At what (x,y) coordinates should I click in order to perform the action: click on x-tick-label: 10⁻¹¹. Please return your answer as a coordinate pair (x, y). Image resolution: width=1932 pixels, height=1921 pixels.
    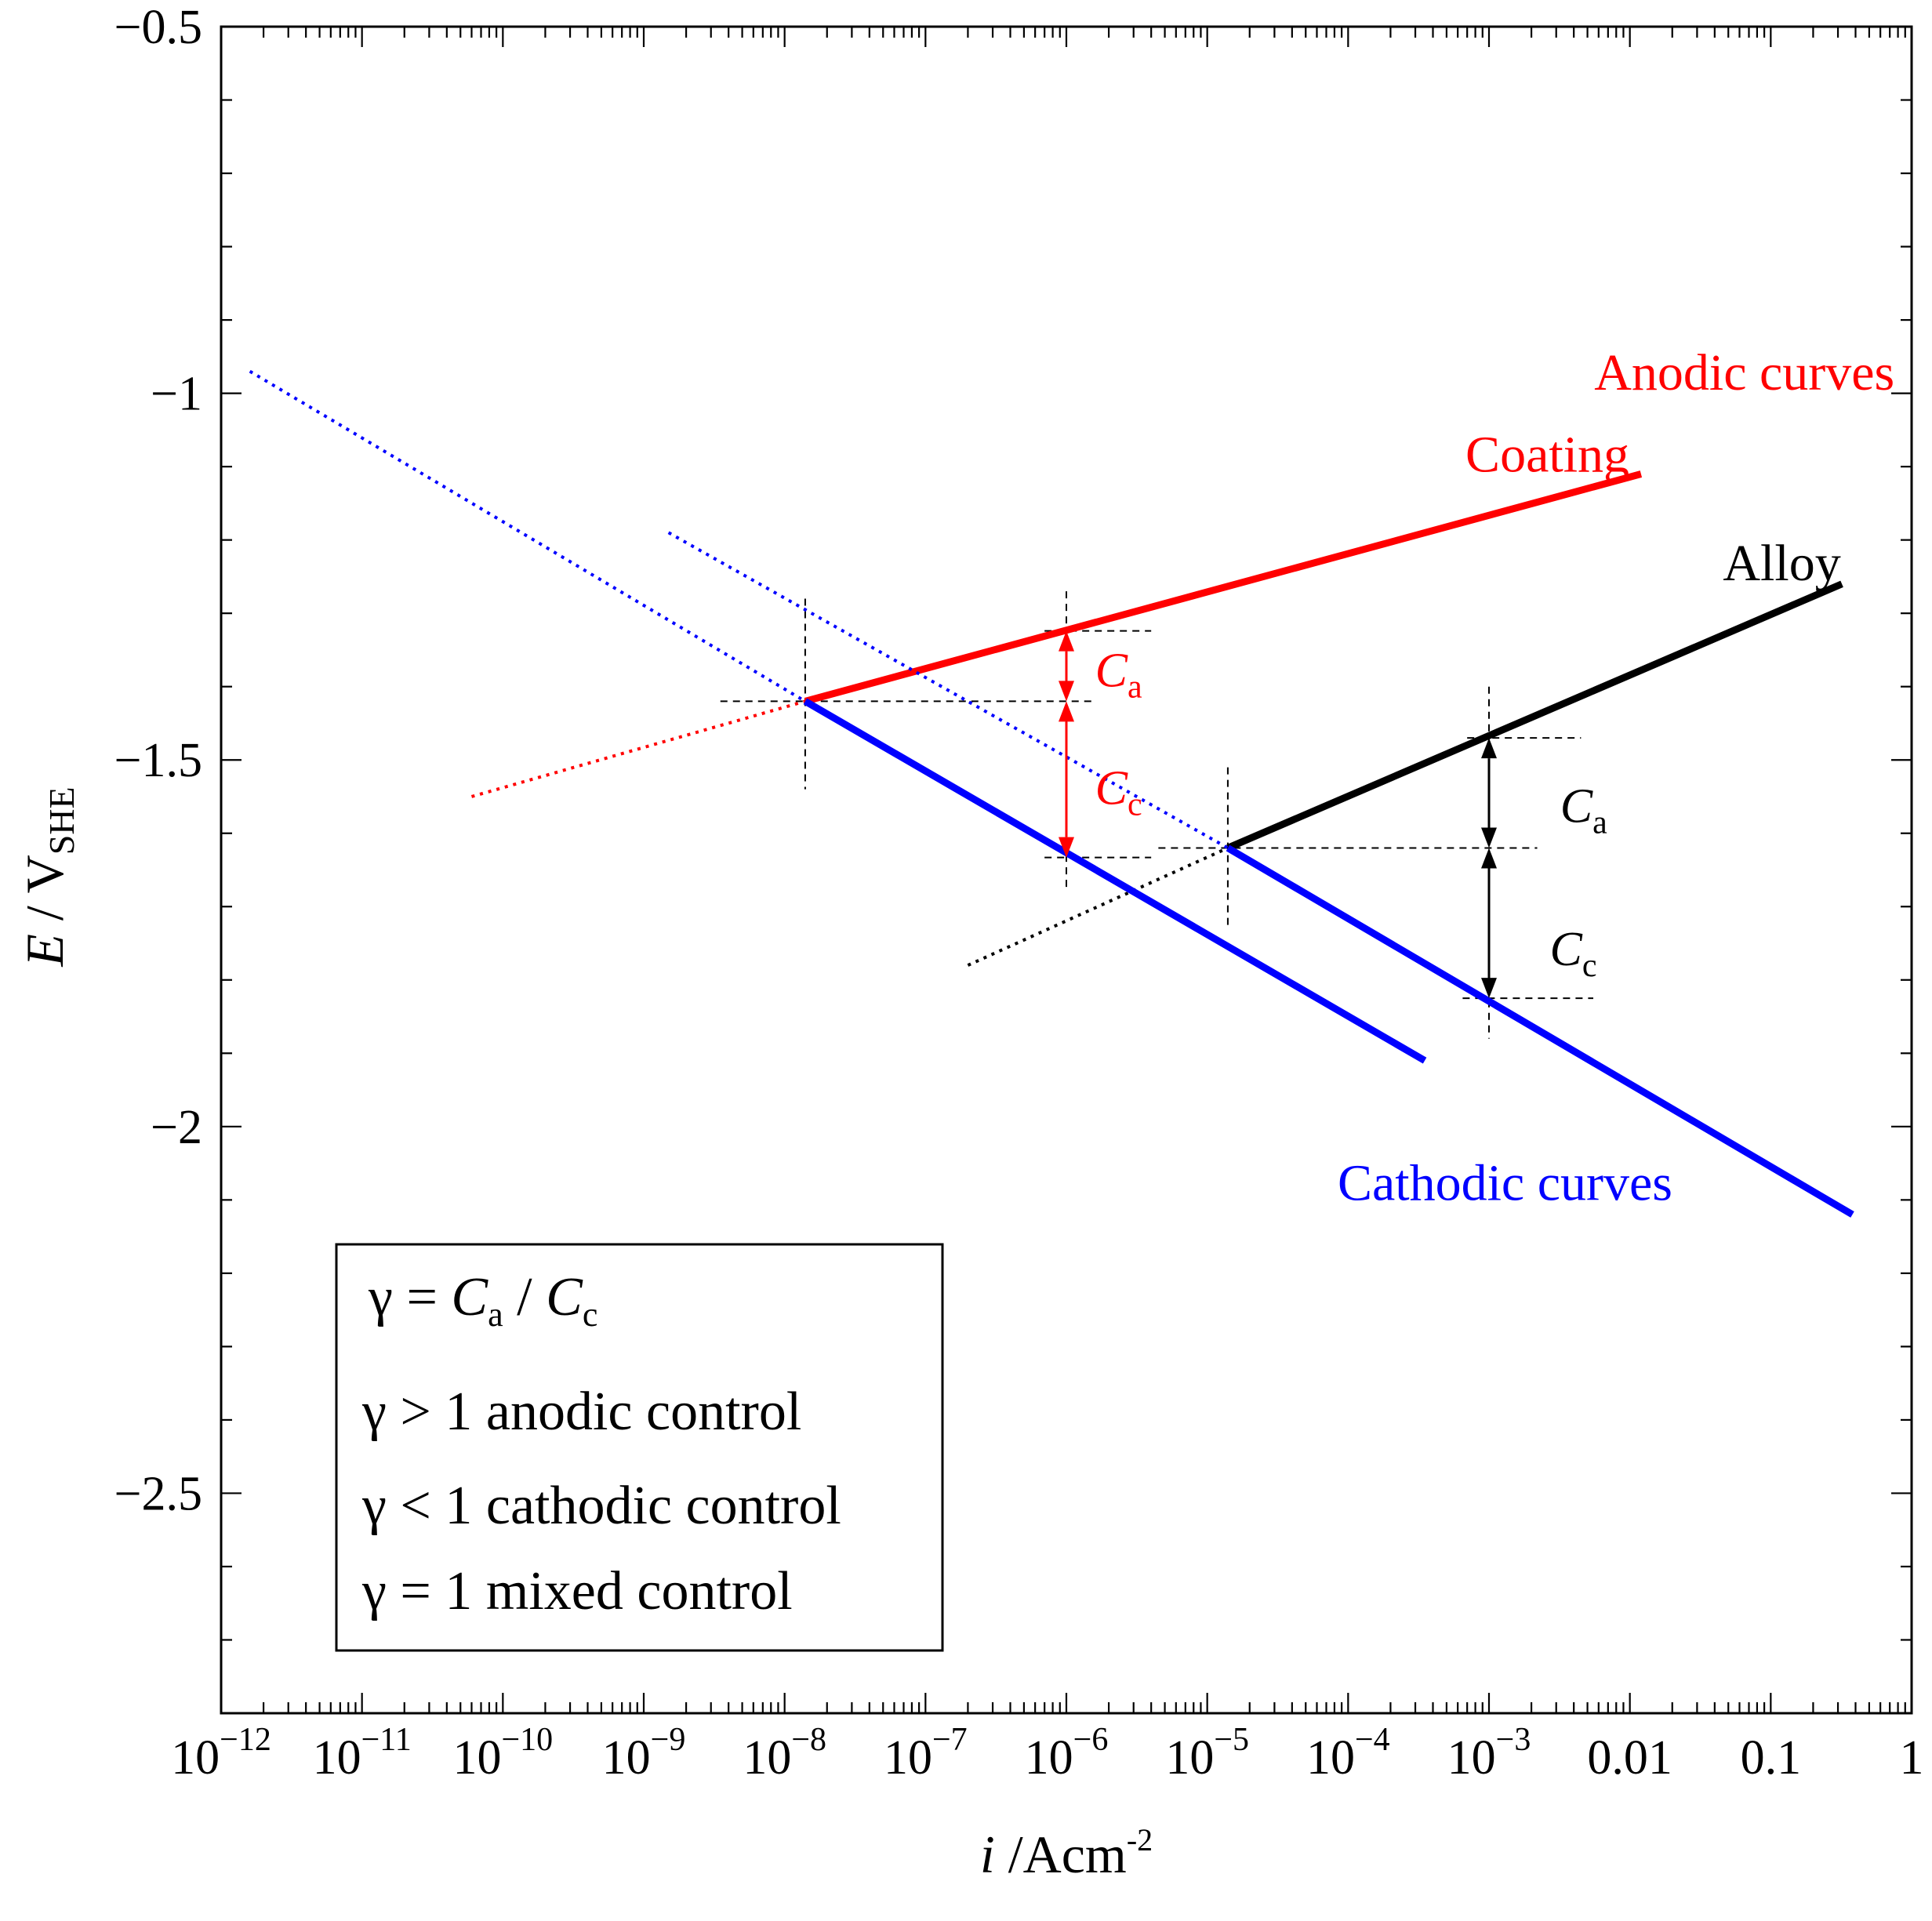
    Looking at the image, I should click on (362, 1753).